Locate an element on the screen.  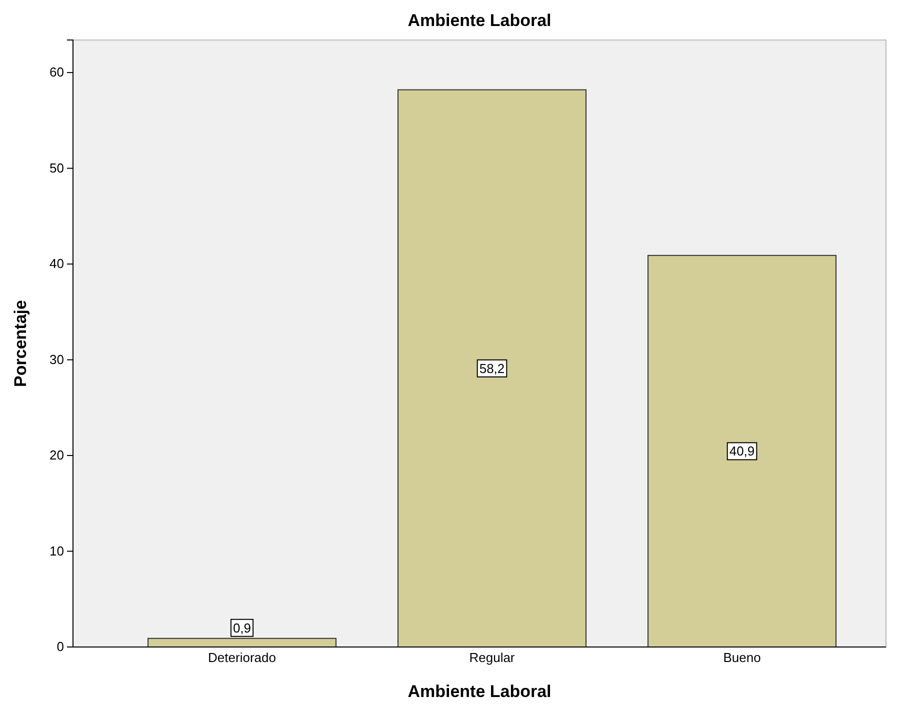
y-tick-label: 40 is located at coordinates (57, 264).